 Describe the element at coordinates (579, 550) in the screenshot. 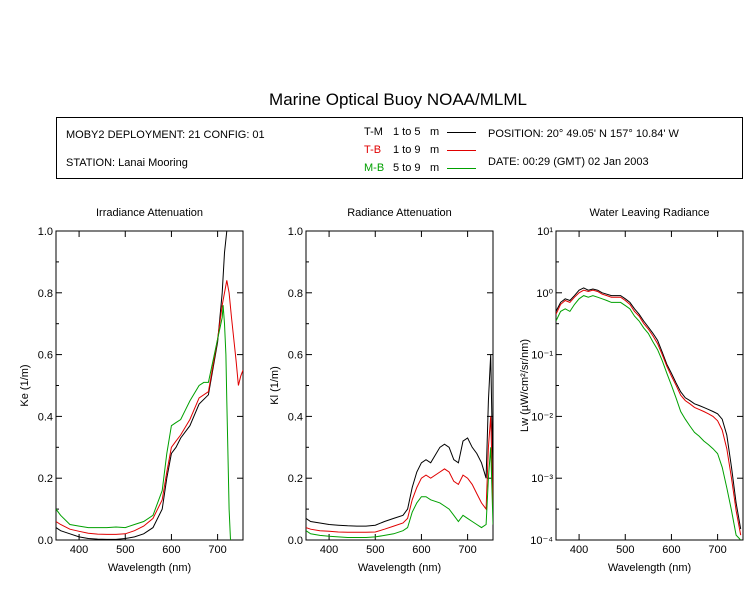

I see `panel-3-xtick-label: 400` at that location.